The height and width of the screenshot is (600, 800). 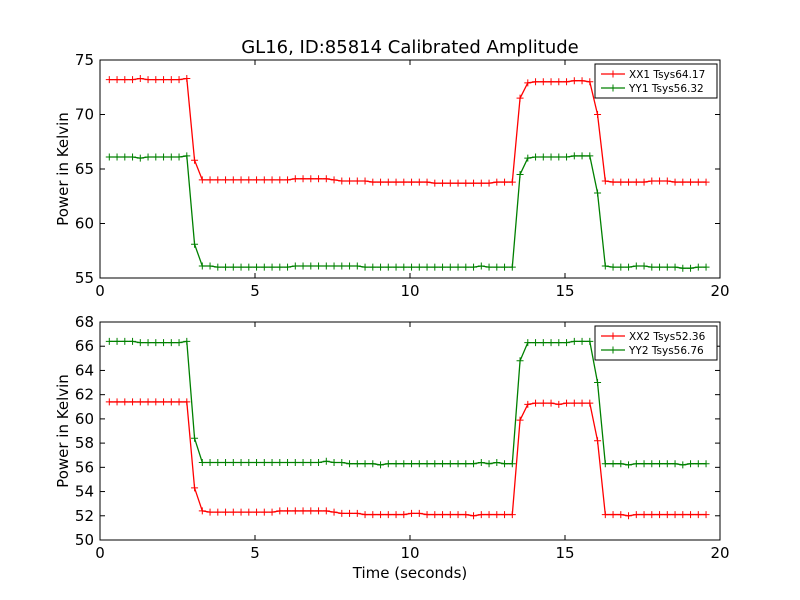 I want to click on x-tick-label: 5, so click(x=255, y=291).